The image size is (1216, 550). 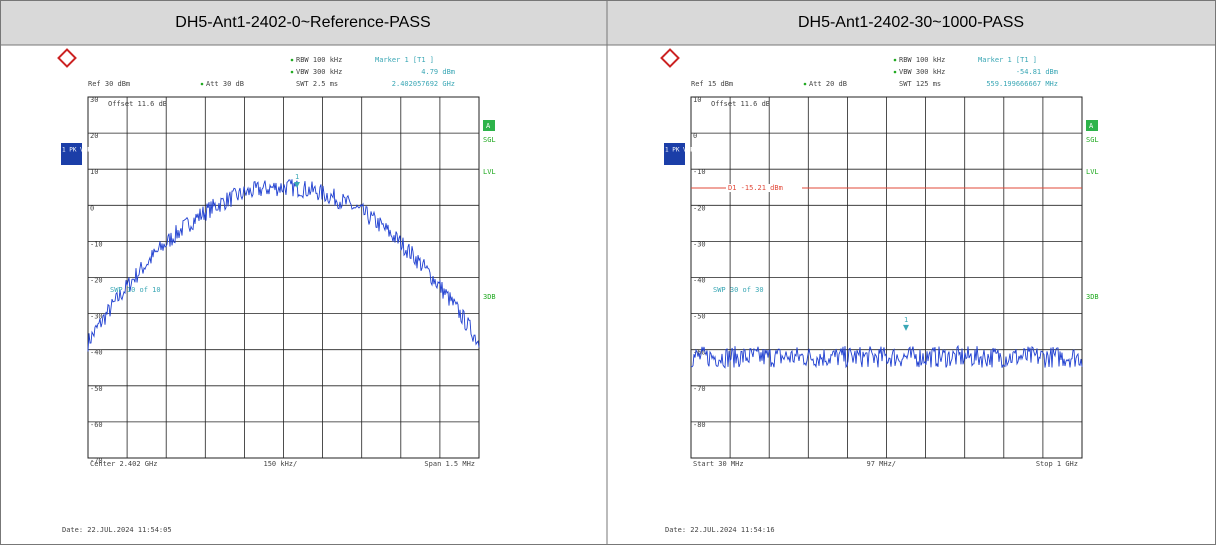 I want to click on marker-level: 4.79 dBm, so click(x=438, y=72).